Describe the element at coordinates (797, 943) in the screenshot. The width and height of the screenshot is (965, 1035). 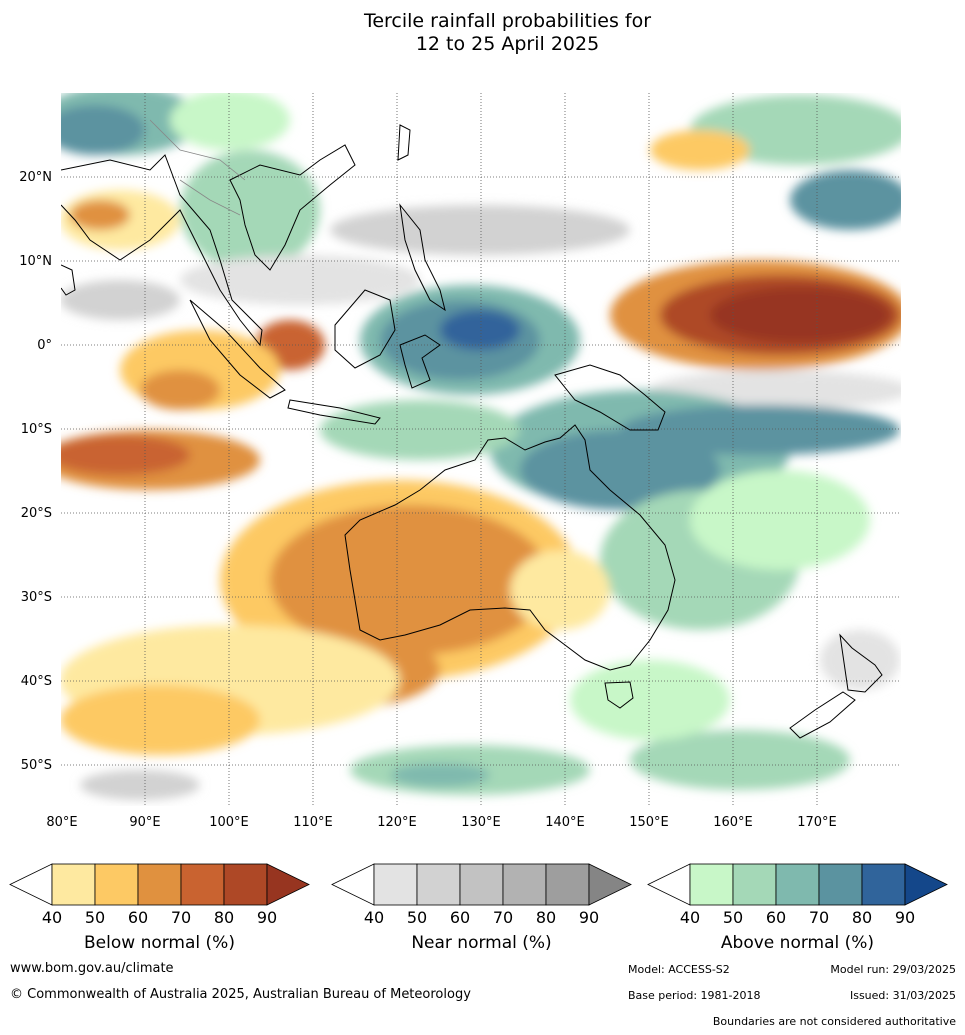
I see `legend-title: Above normal (%)` at that location.